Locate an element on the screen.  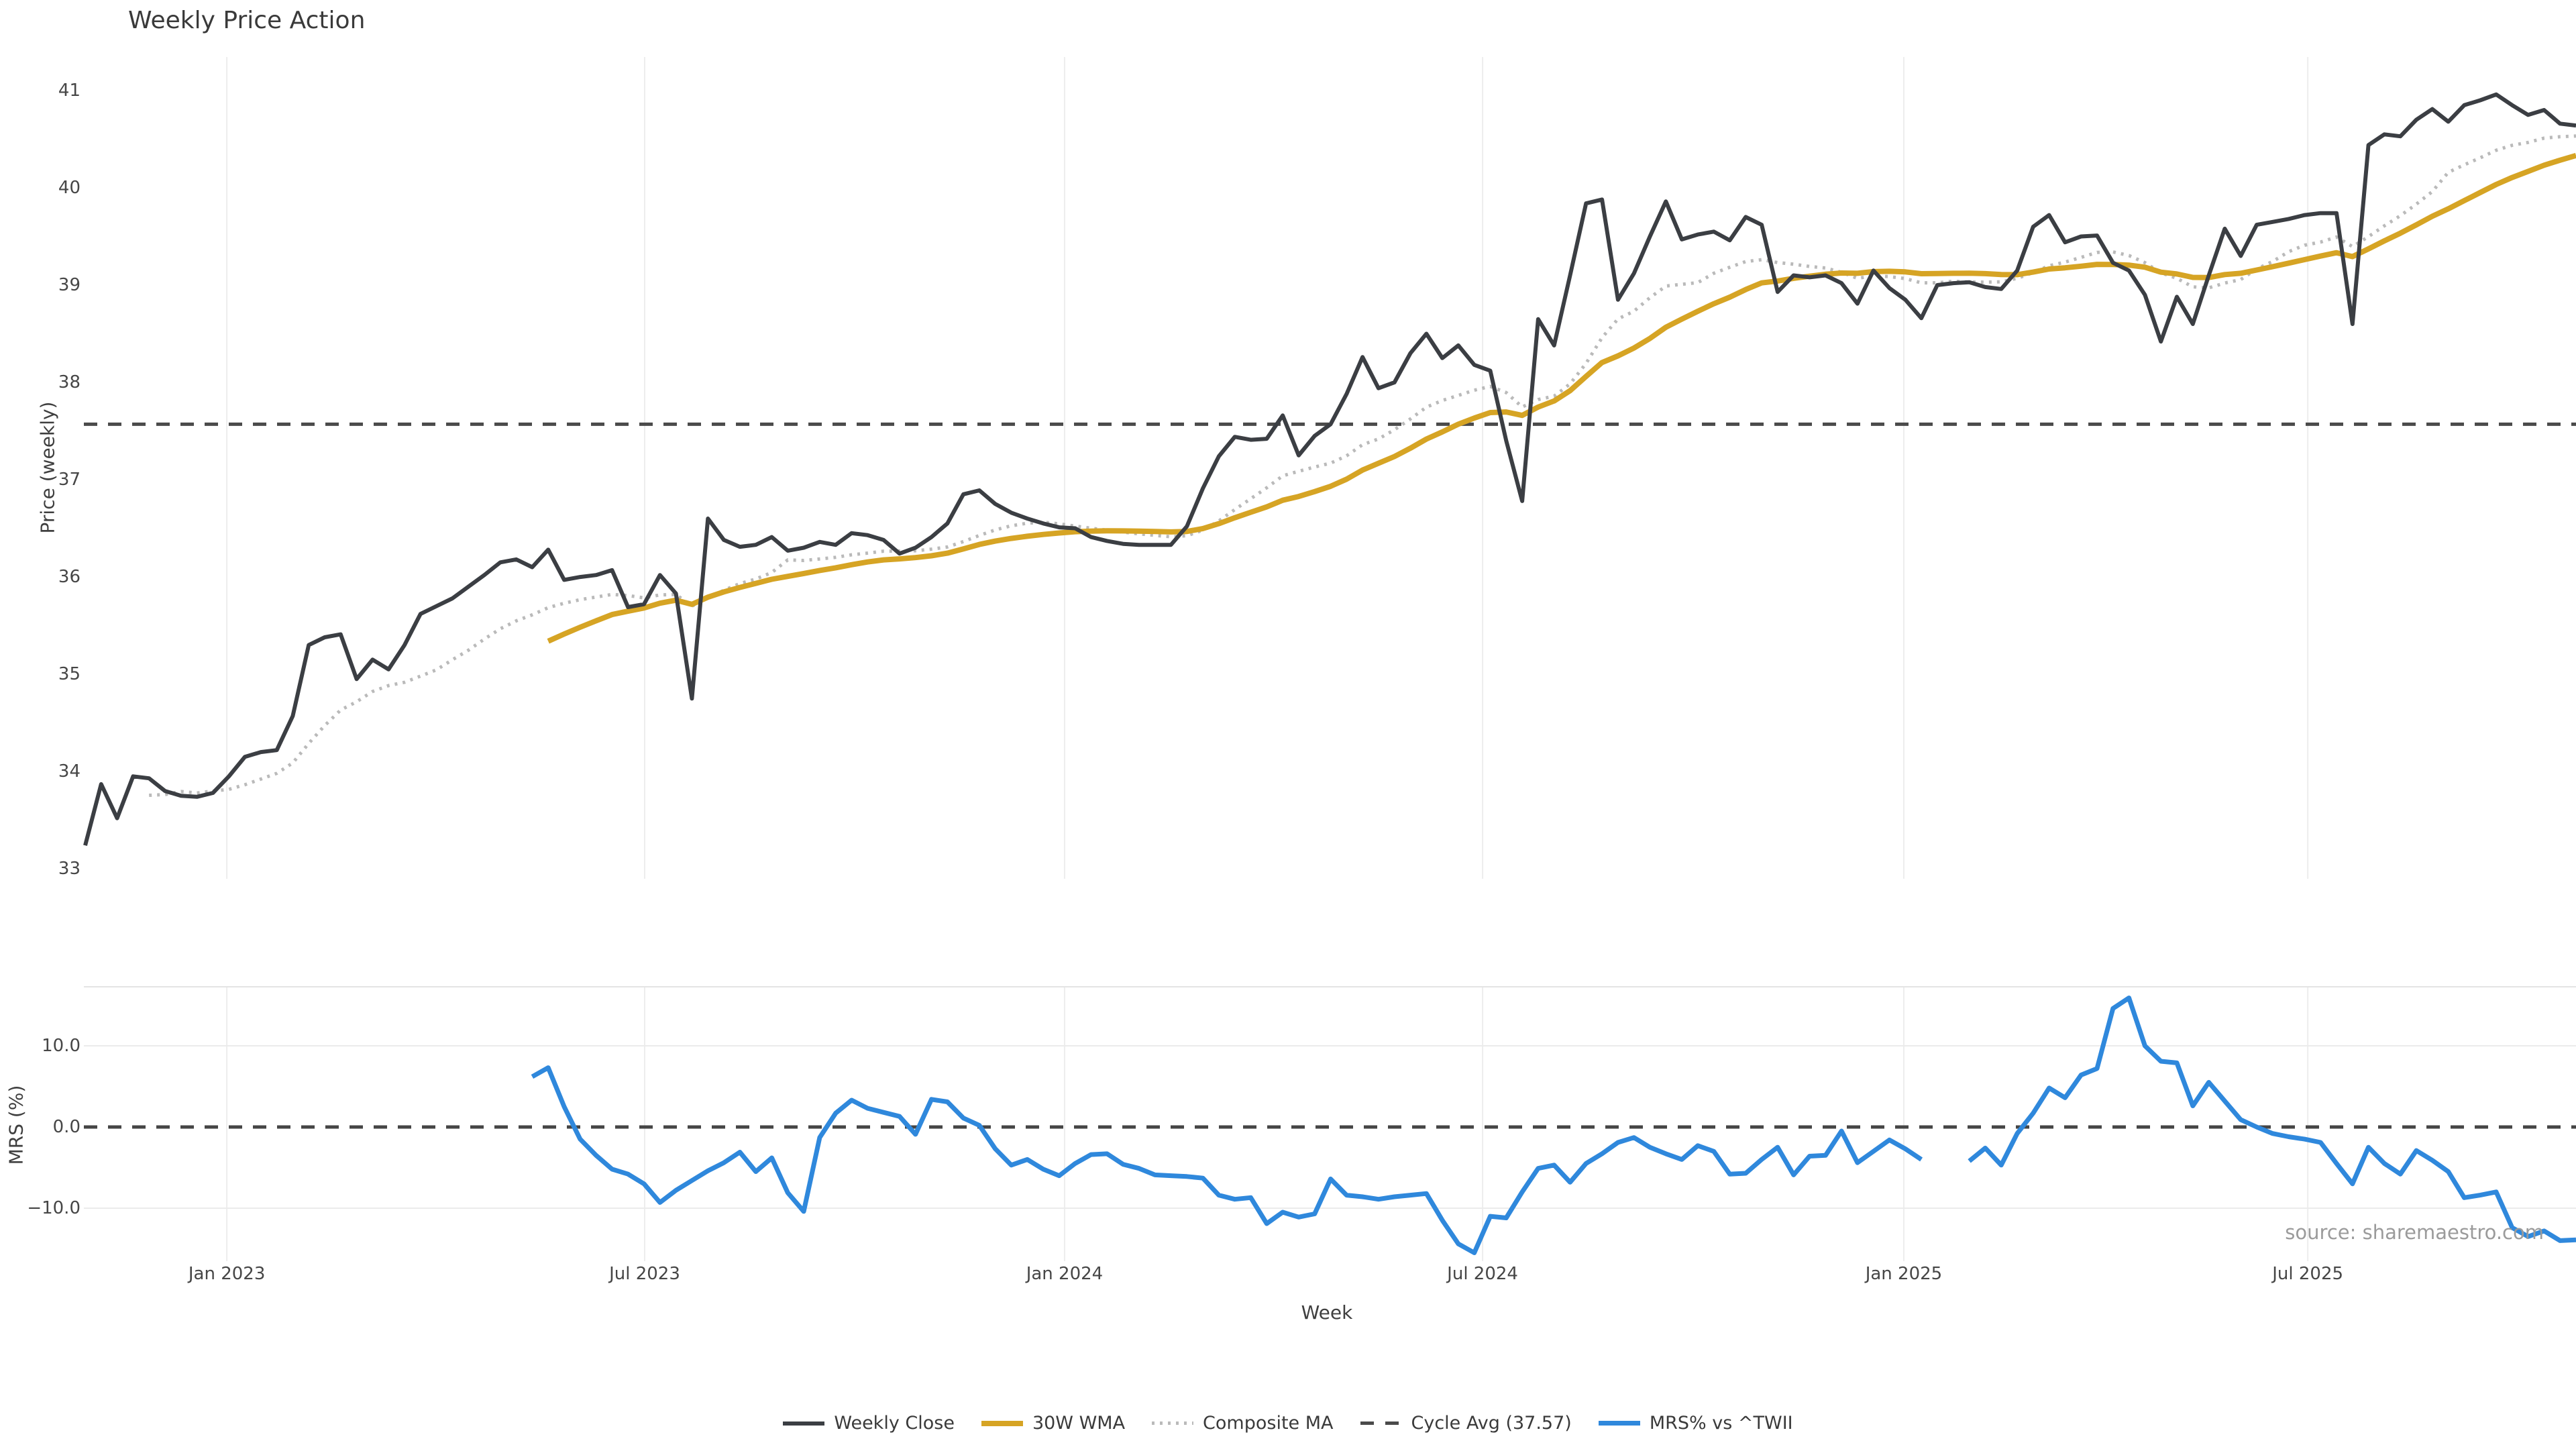
x-tick-label: Jul 2024 is located at coordinates (1482, 1274).